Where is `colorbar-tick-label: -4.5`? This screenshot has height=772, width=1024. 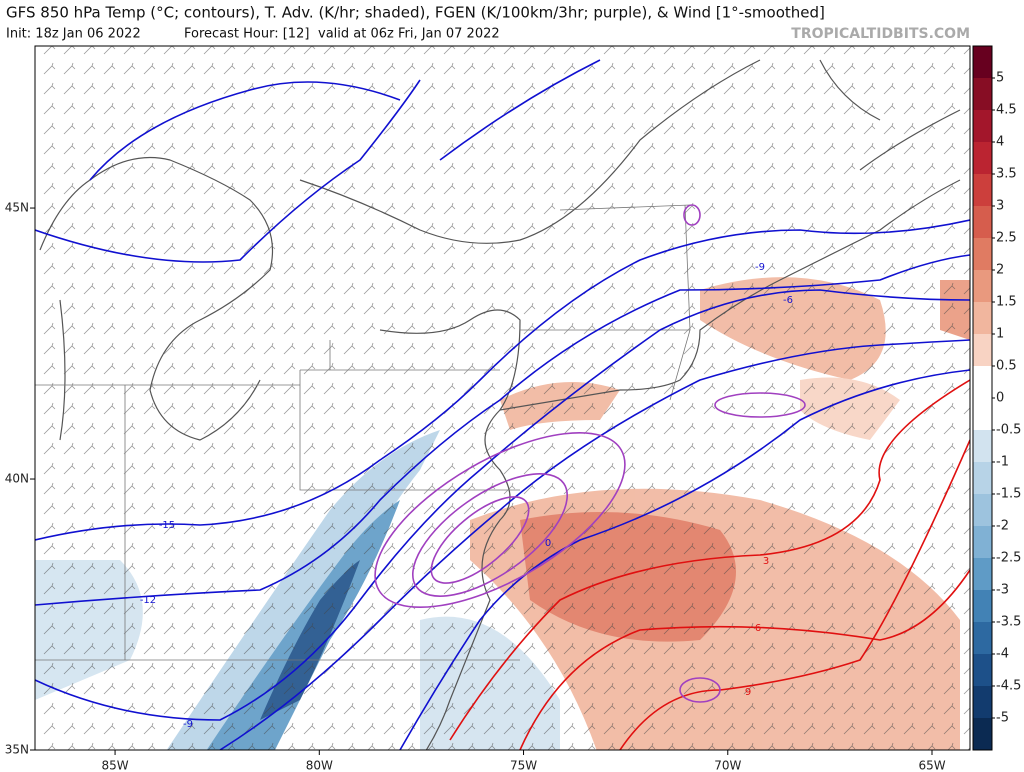
colorbar-tick-label: -4.5 is located at coordinates (1008, 686).